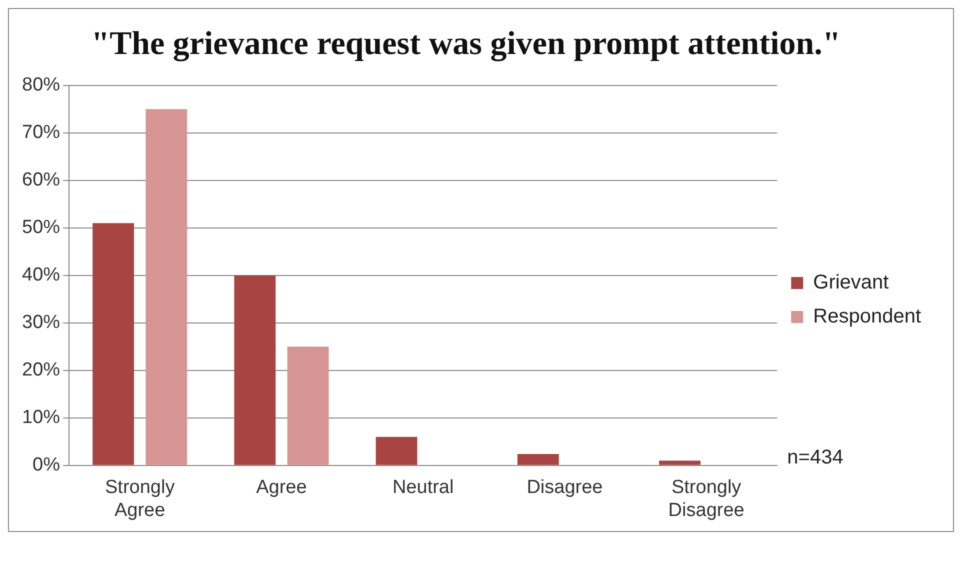 The image size is (962, 582). I want to click on y-tick-label: 10%, so click(41, 417).